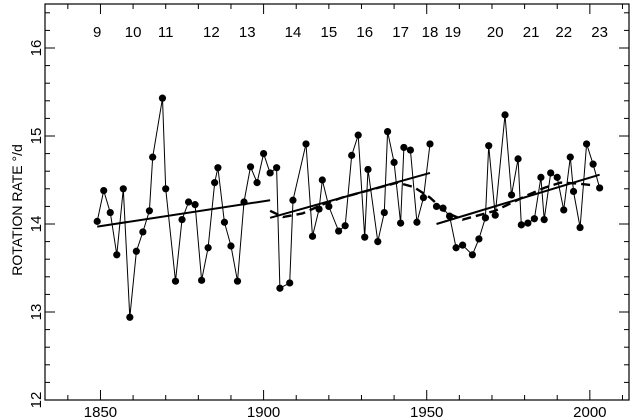 The image size is (636, 419). What do you see at coordinates (518, 185) in the screenshot?
I see `data-connector-line` at bounding box center [518, 185].